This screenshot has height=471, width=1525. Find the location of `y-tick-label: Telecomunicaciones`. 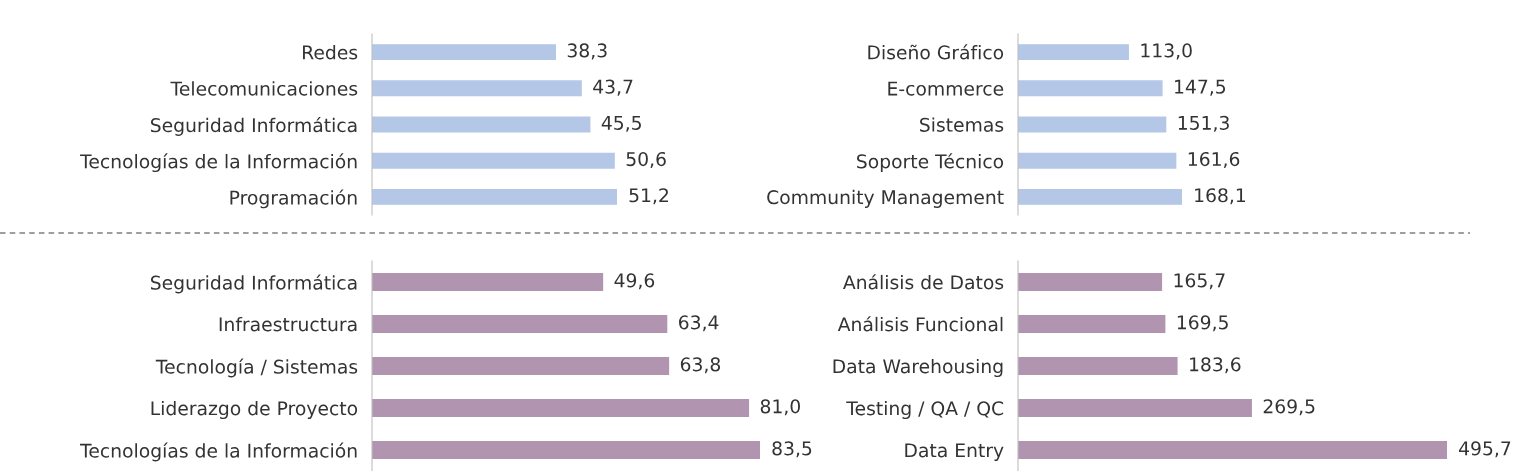

y-tick-label: Telecomunicaciones is located at coordinates (264, 88).